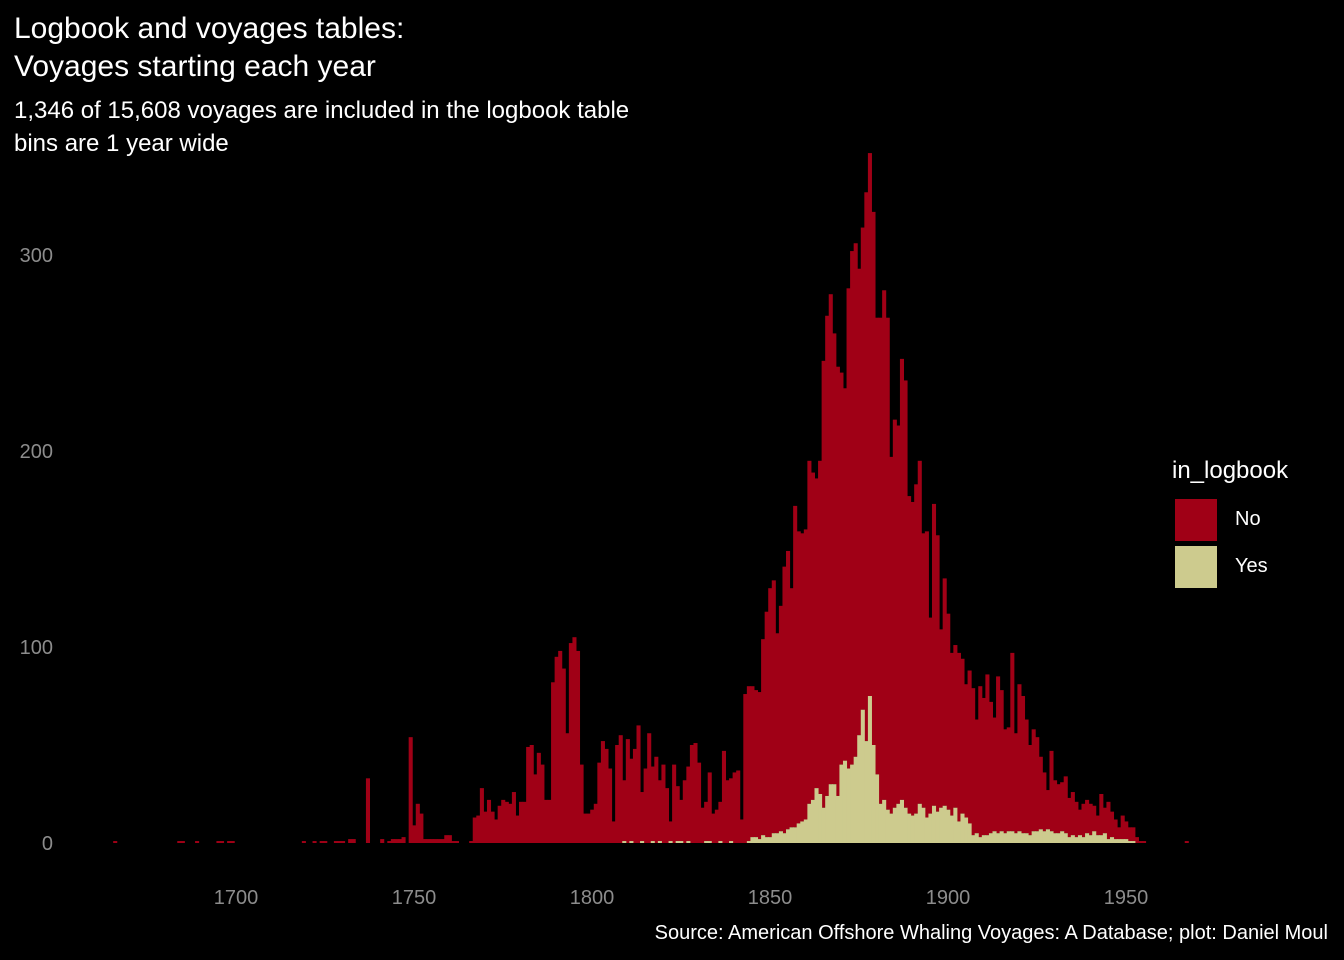 This screenshot has width=1344, height=960. I want to click on bar-no-1903, so click(958, 737).